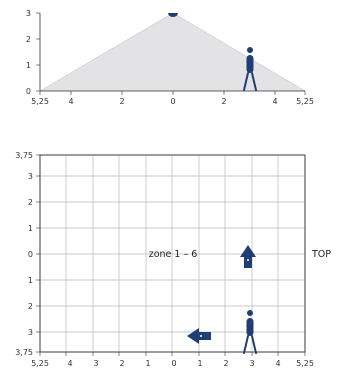 This screenshot has height=373, width=340. Describe the element at coordinates (321, 254) in the screenshot. I see `top-label: TOP` at that location.